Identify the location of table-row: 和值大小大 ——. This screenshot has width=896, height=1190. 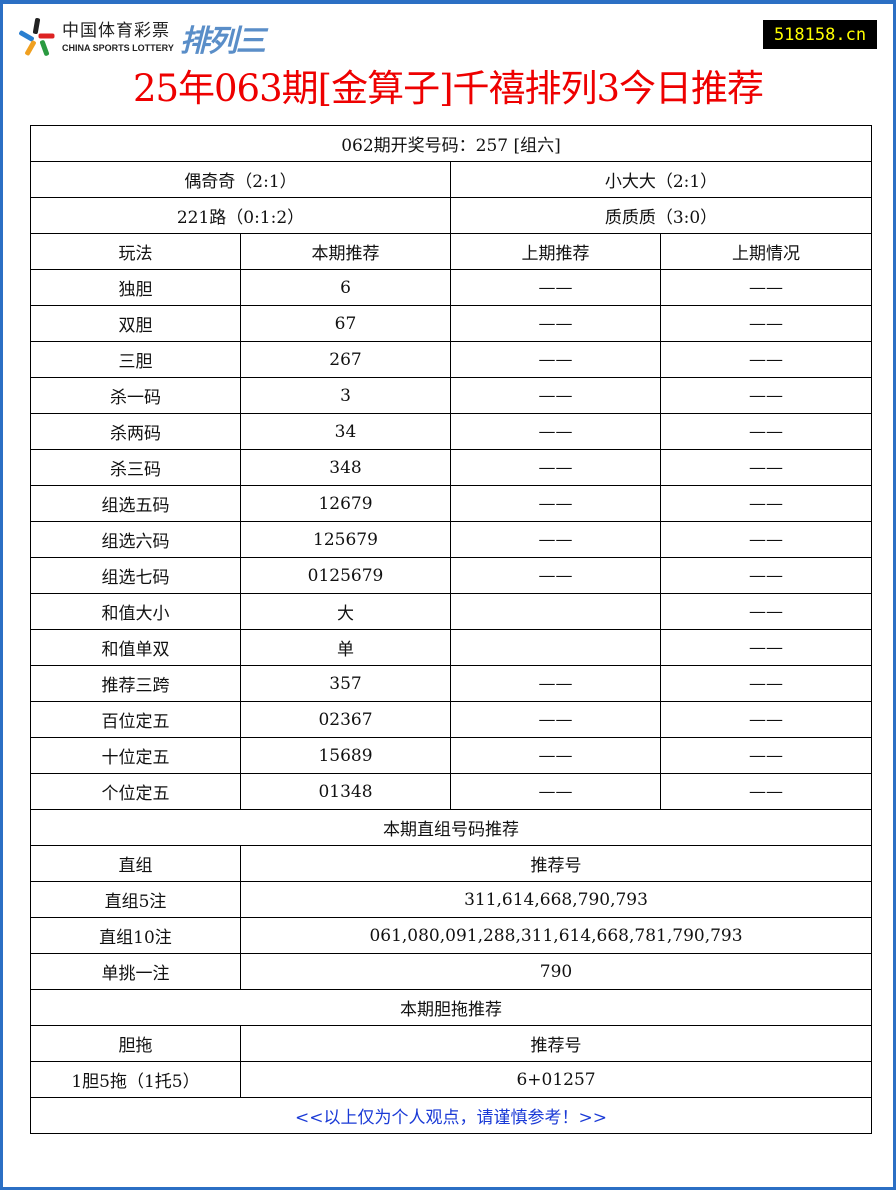
(451, 611).